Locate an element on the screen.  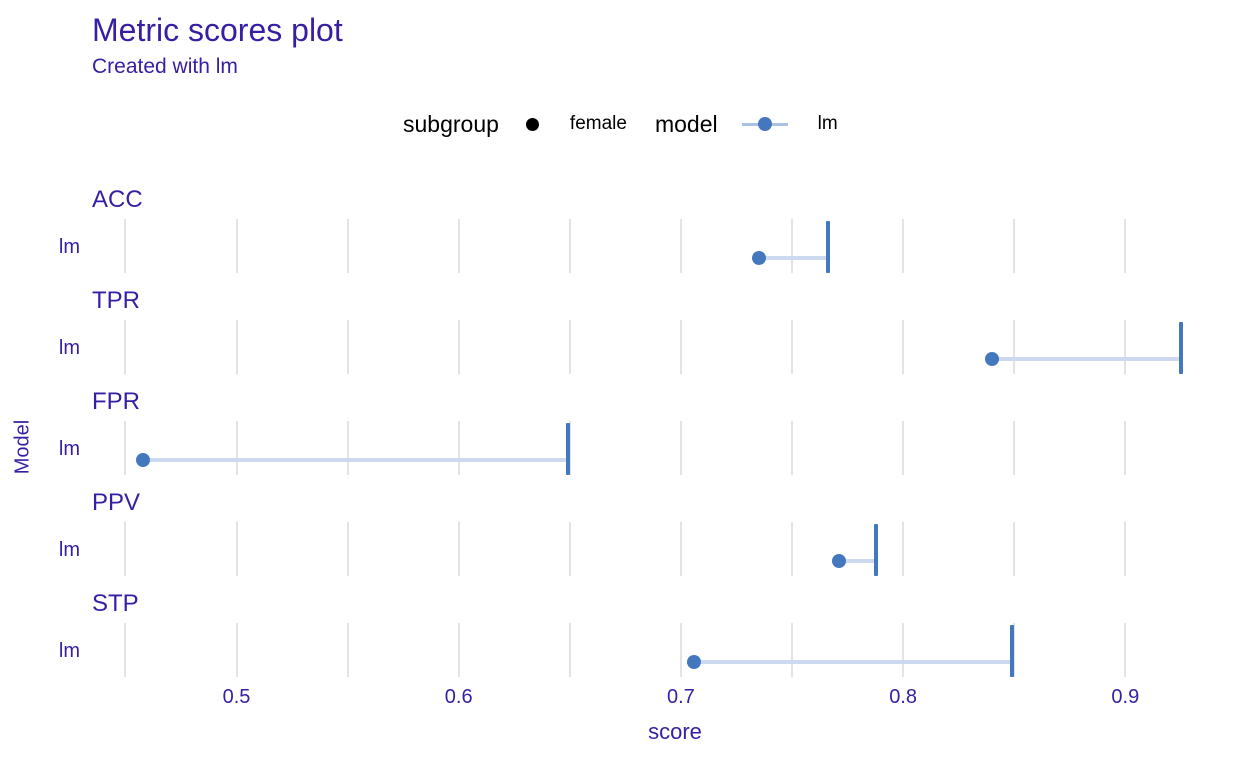
subgroup-female-dot-icon is located at coordinates (532, 124).